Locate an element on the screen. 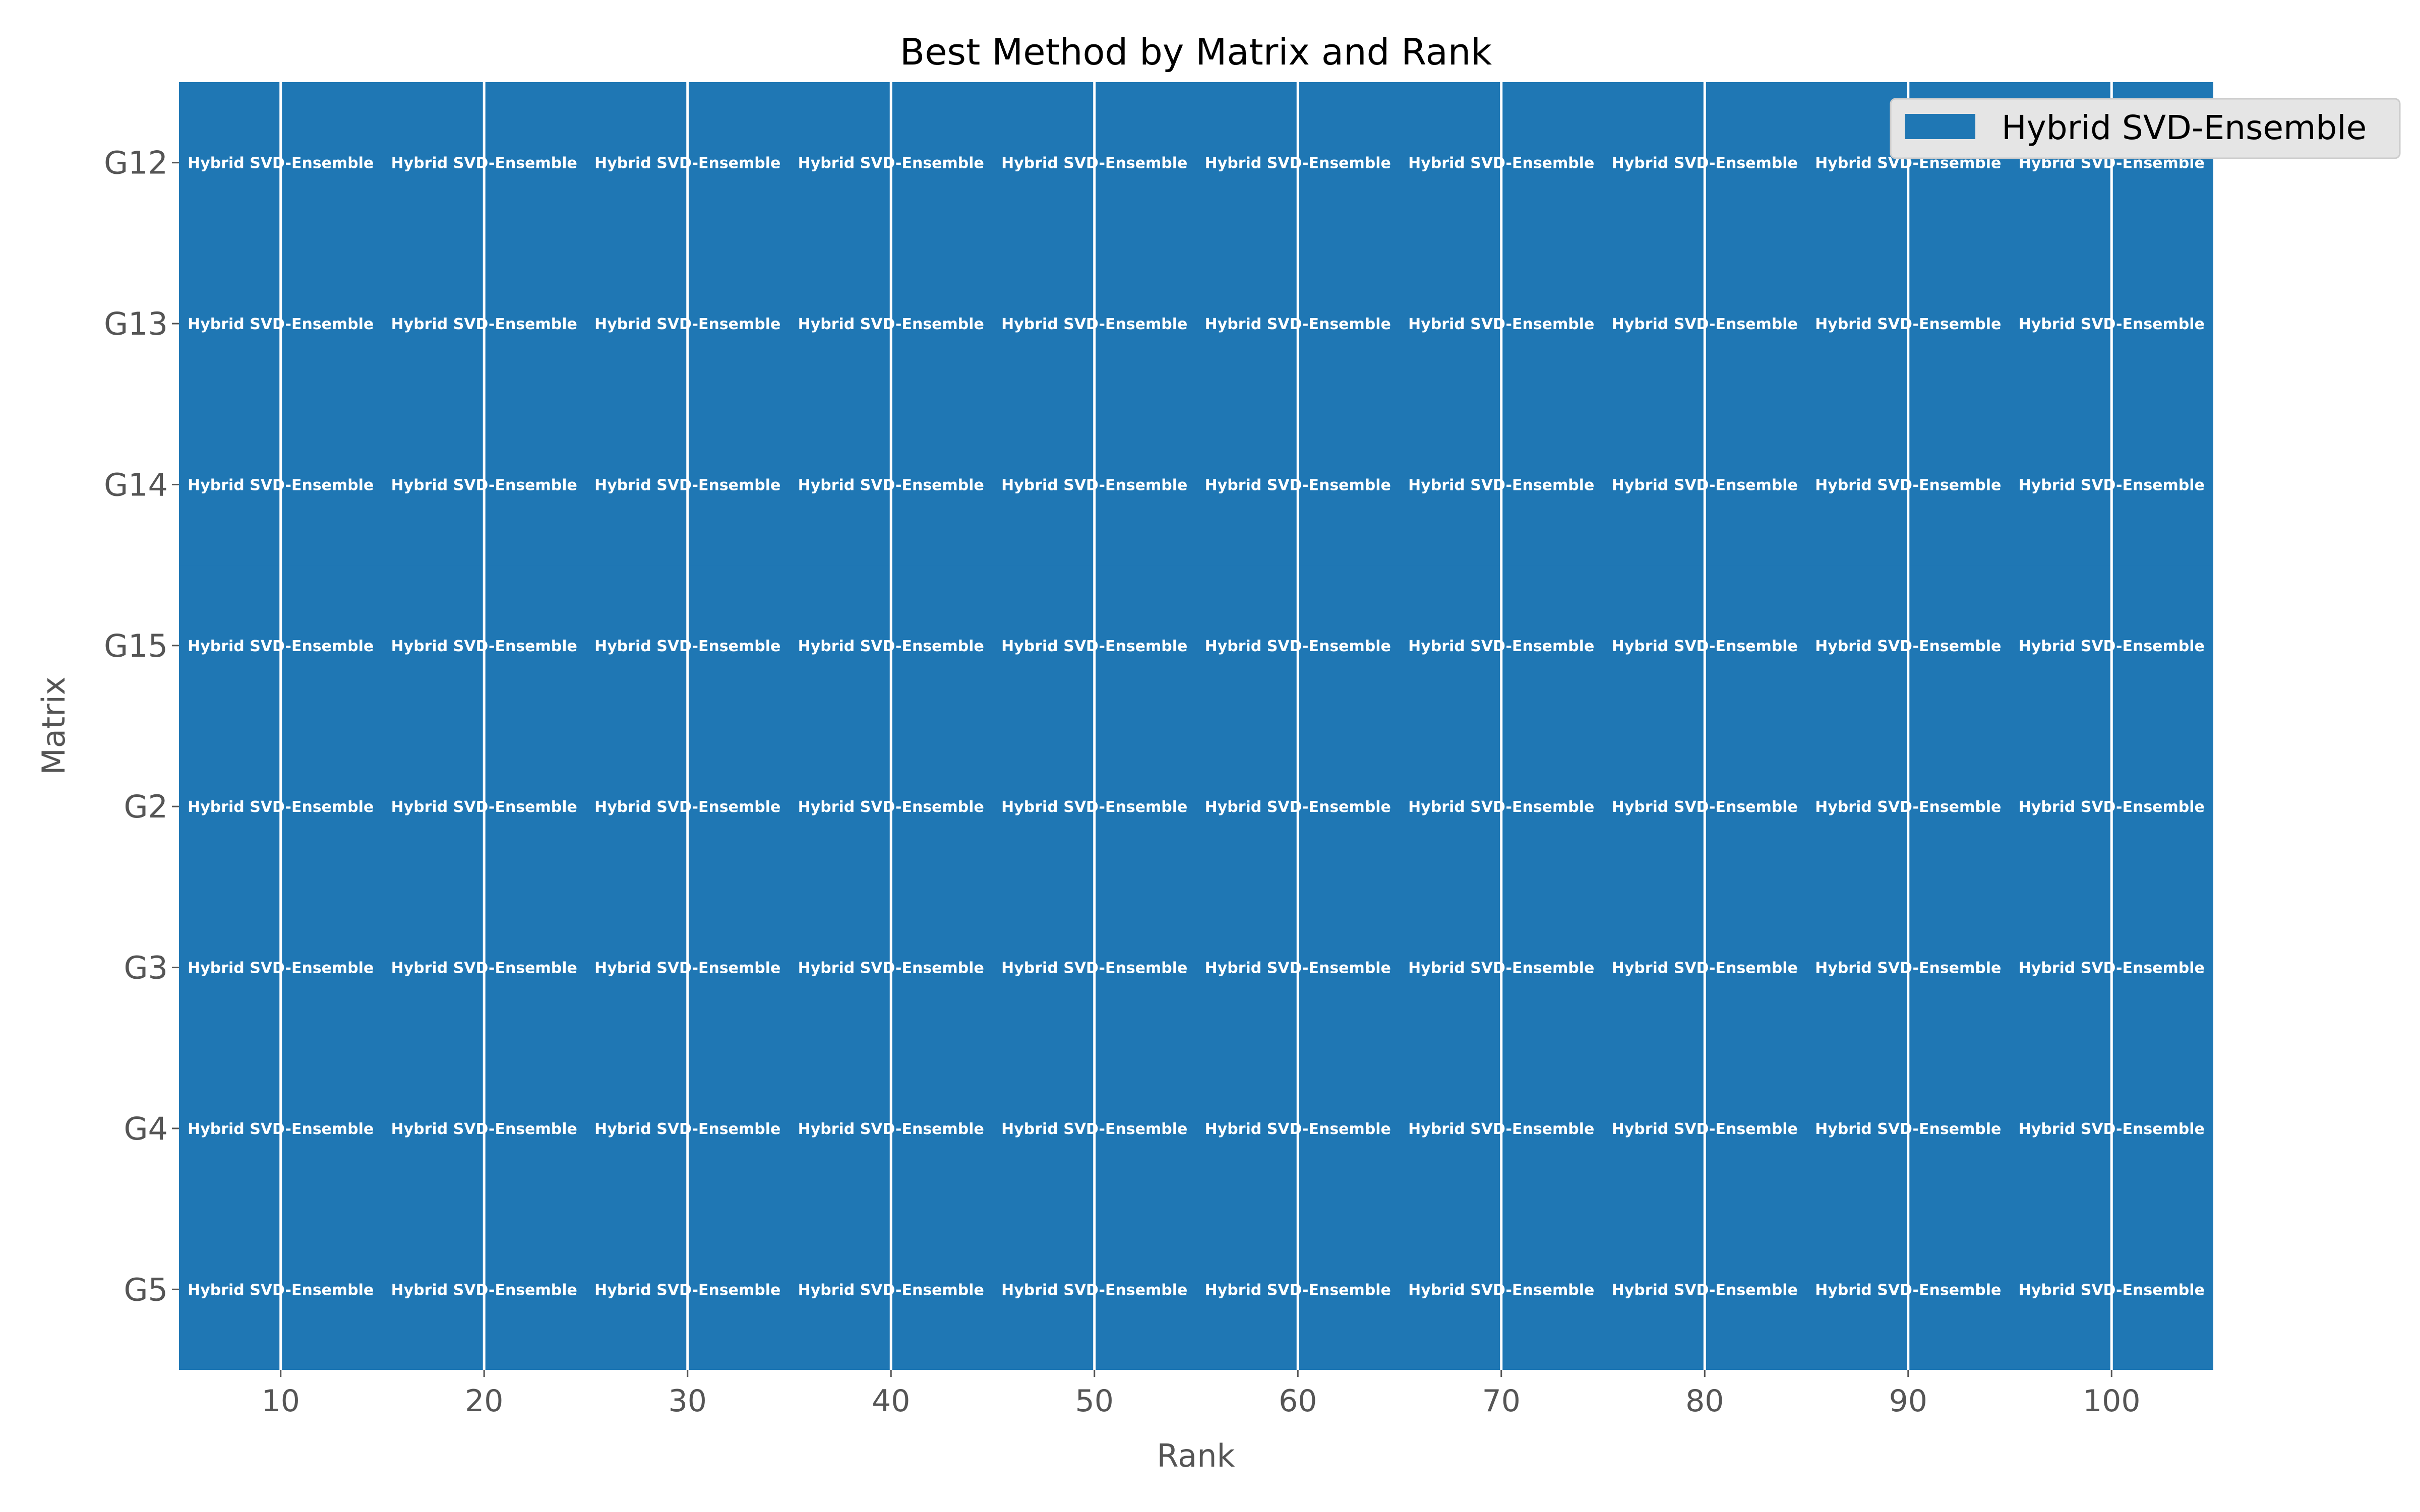  x-tick-label: 90 is located at coordinates (1908, 1401).